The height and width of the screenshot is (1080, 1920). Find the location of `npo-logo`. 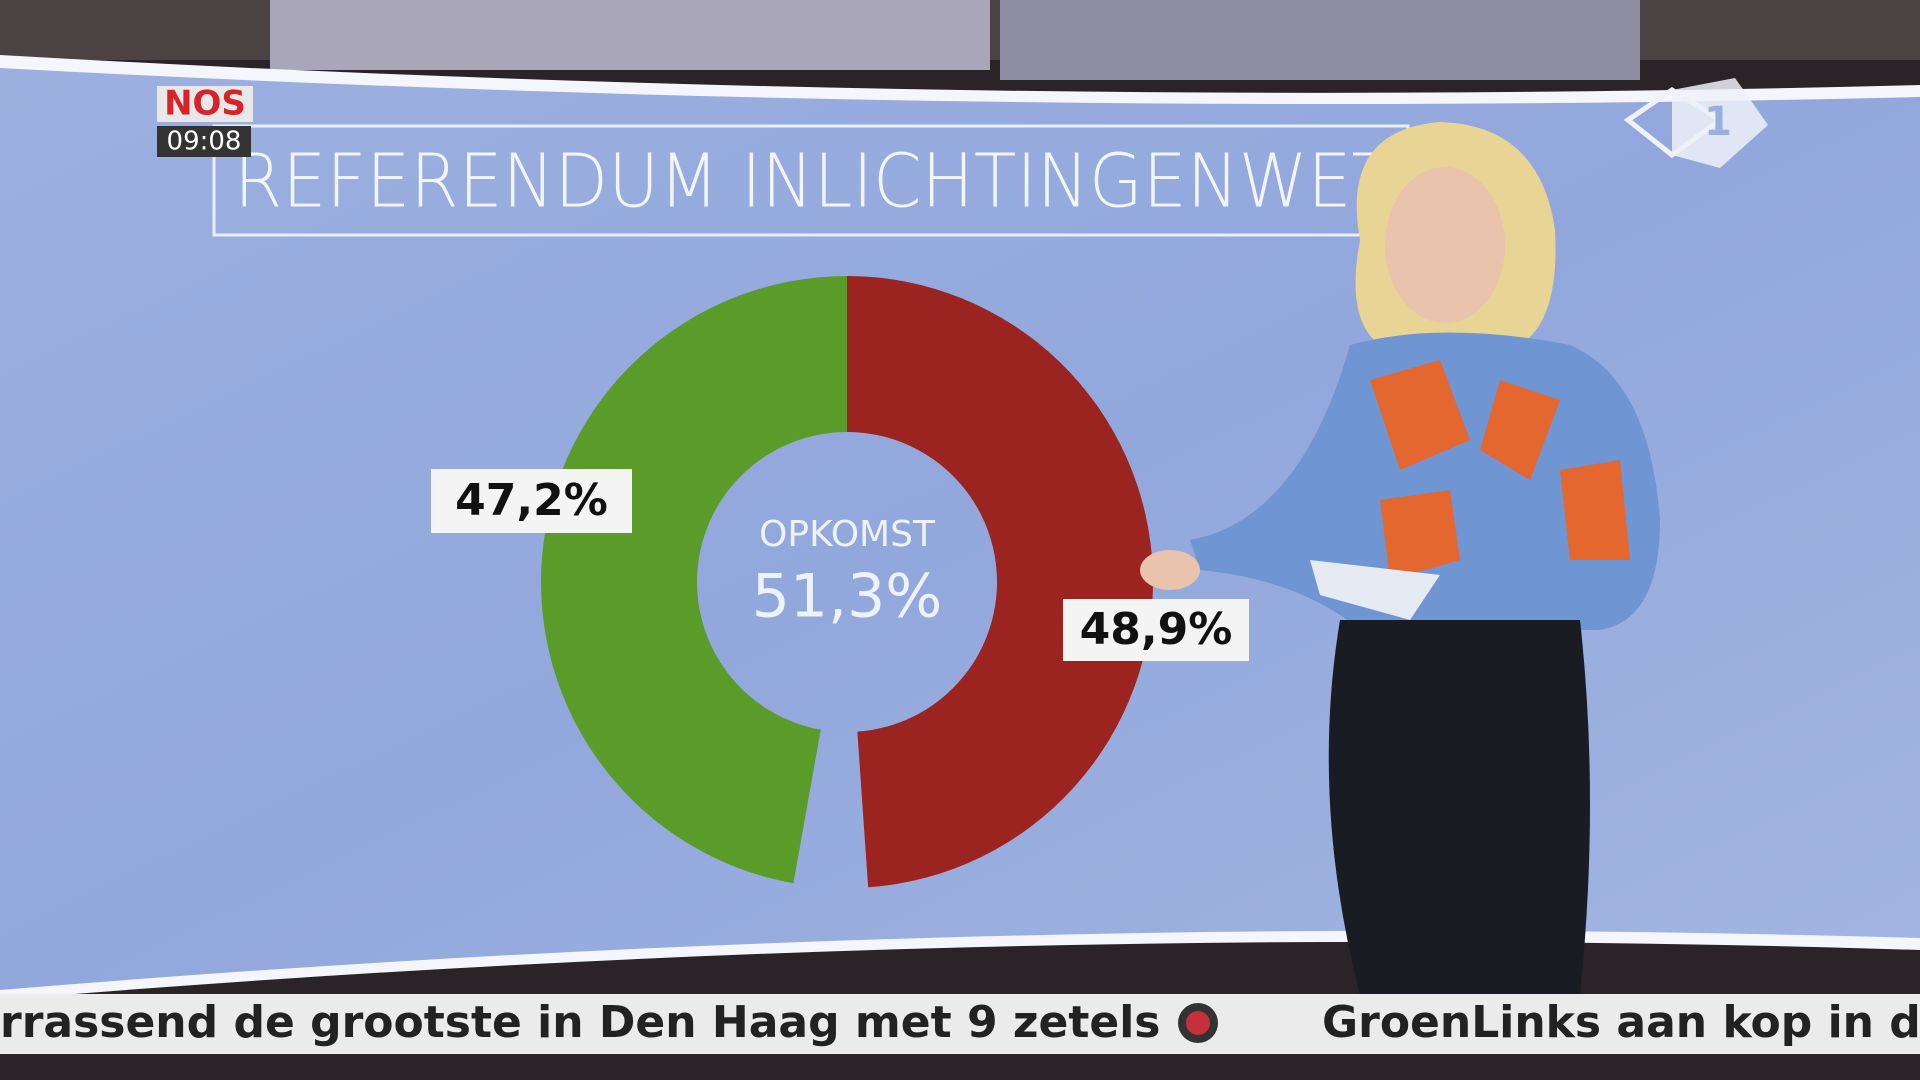

npo-logo is located at coordinates (1720, 123).